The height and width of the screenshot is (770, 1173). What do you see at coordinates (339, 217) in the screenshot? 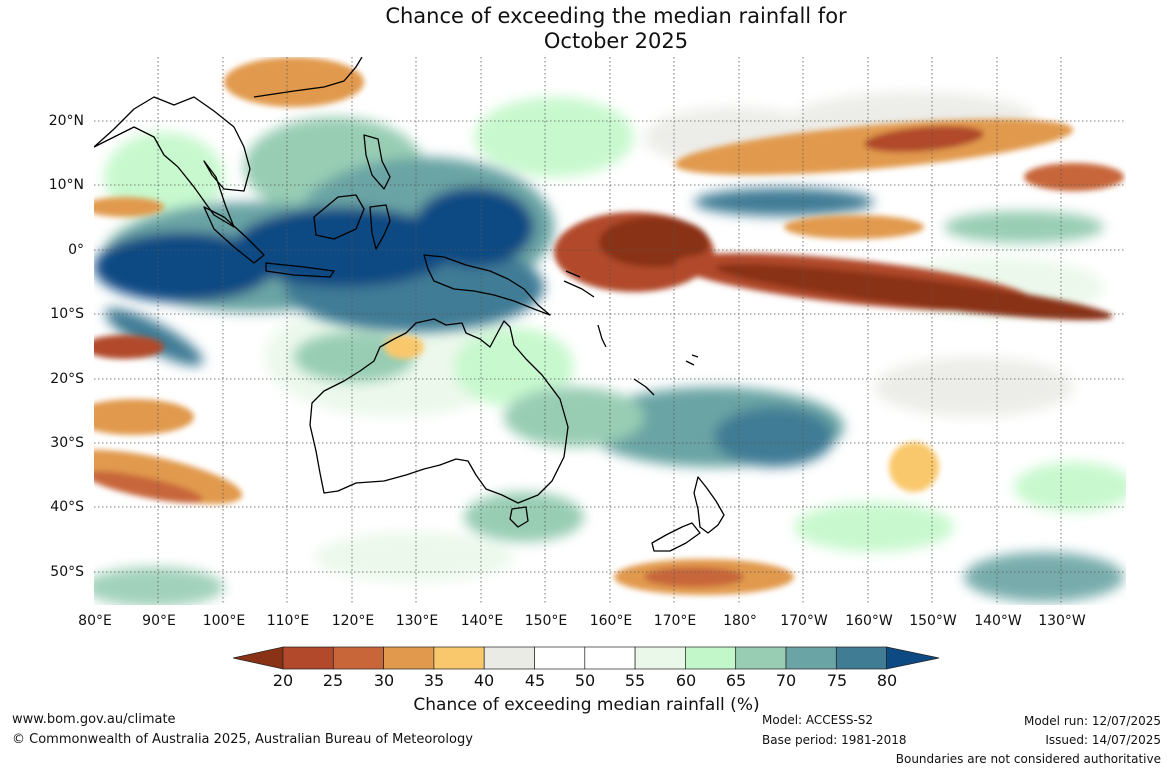
I see `borneo-coastline` at bounding box center [339, 217].